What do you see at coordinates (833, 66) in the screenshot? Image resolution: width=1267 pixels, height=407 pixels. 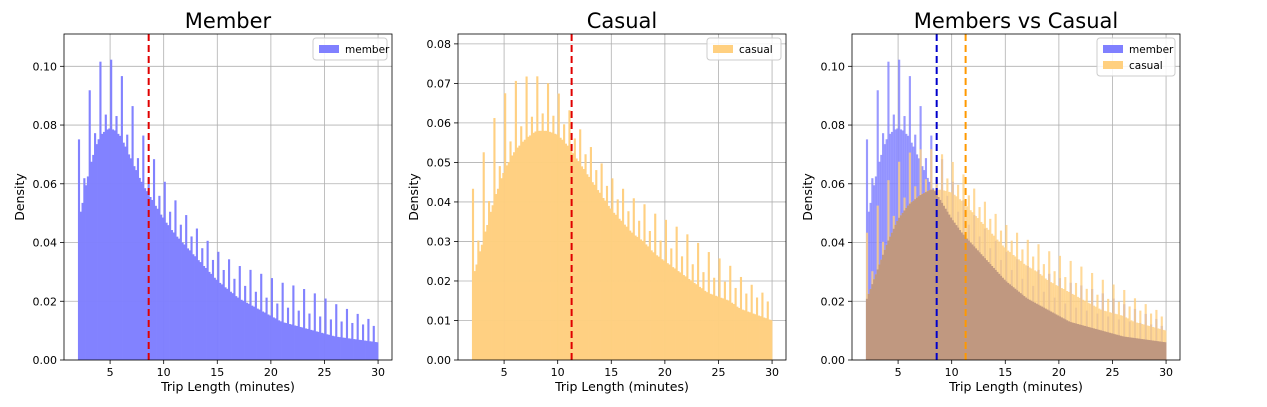 I see `y-tick-label: 0.10` at bounding box center [833, 66].